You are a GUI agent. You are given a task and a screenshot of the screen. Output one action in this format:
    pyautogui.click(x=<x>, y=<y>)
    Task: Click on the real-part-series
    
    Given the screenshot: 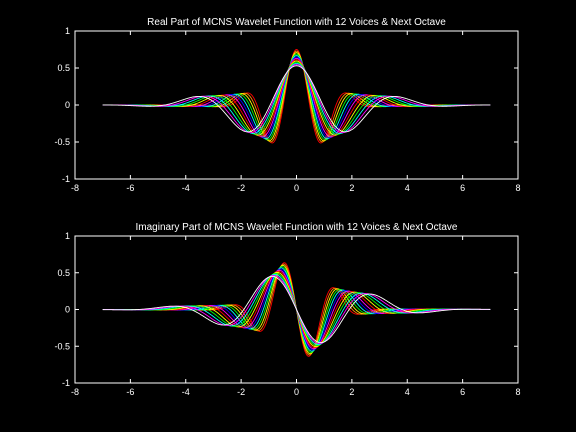 What is the action you would take?
    pyautogui.click(x=296, y=96)
    